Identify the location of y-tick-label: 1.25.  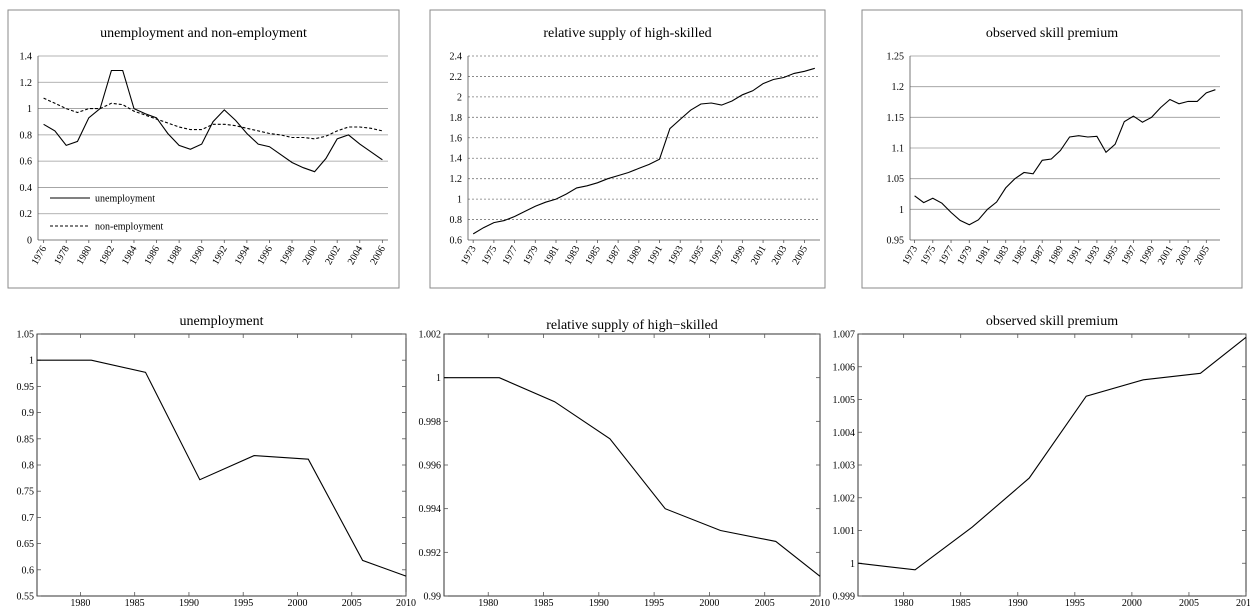
(896, 57).